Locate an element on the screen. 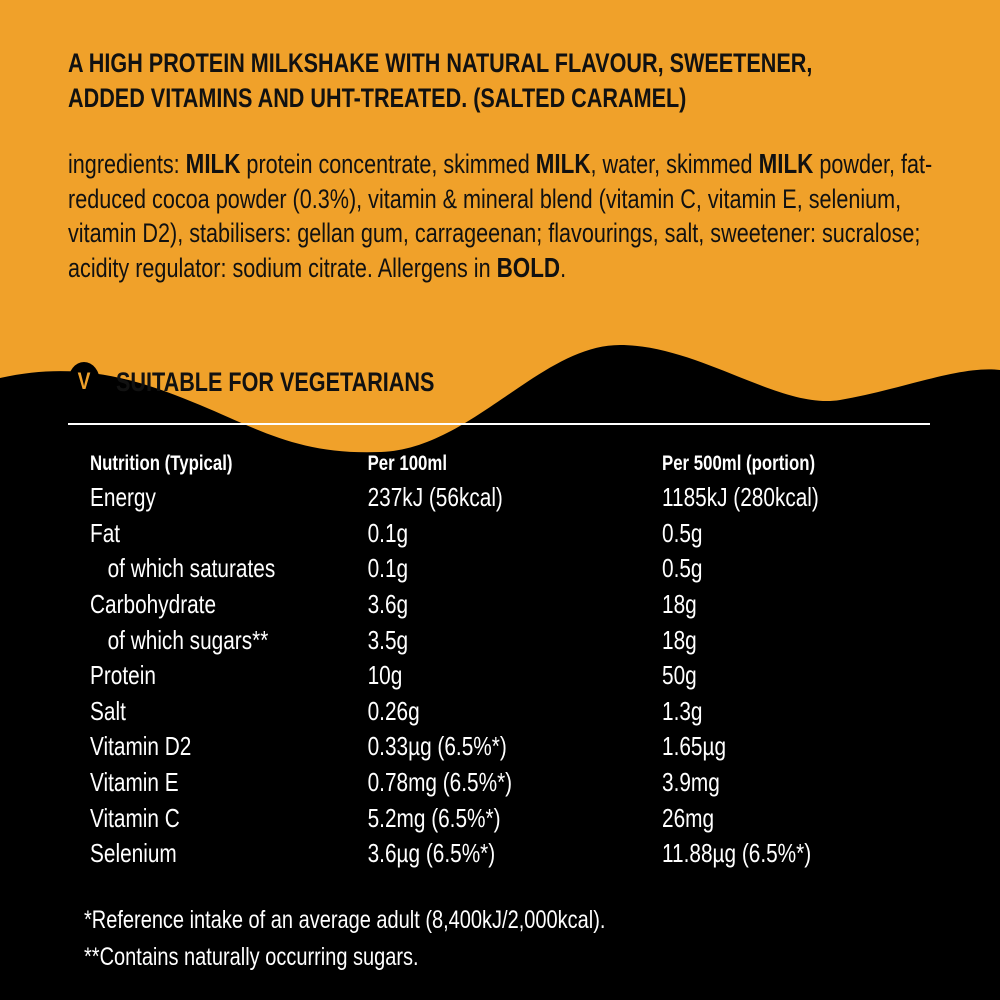 The image size is (1000, 1000). table-cell: 10g is located at coordinates (385, 675).